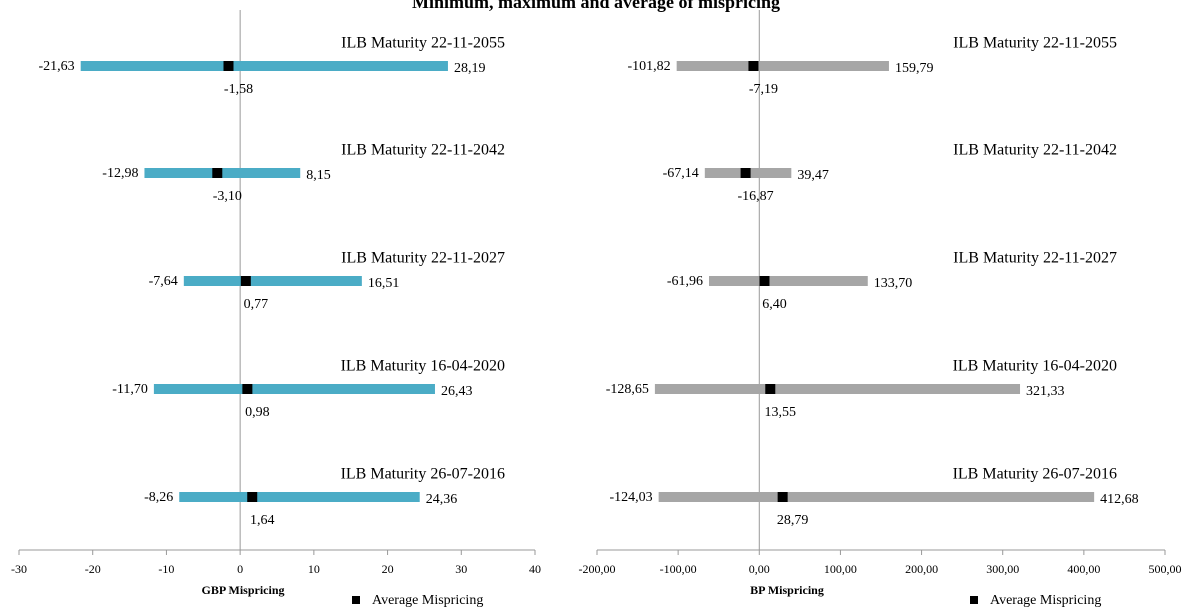 Image resolution: width=1192 pixels, height=610 pixels. I want to click on min-label: -8,26, so click(158, 497).